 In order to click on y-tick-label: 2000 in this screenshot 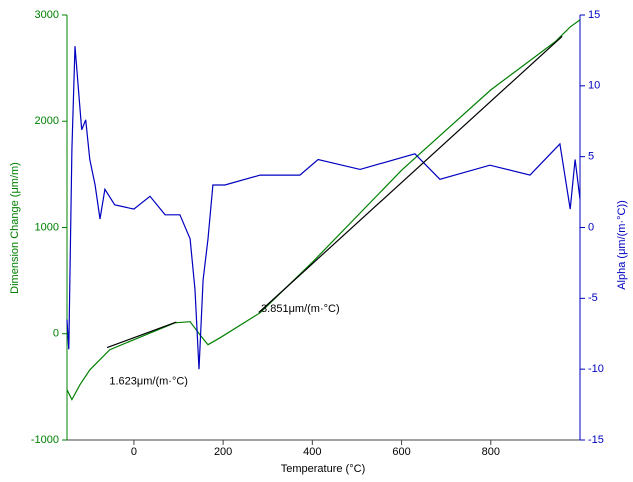, I will do `click(47, 121)`.